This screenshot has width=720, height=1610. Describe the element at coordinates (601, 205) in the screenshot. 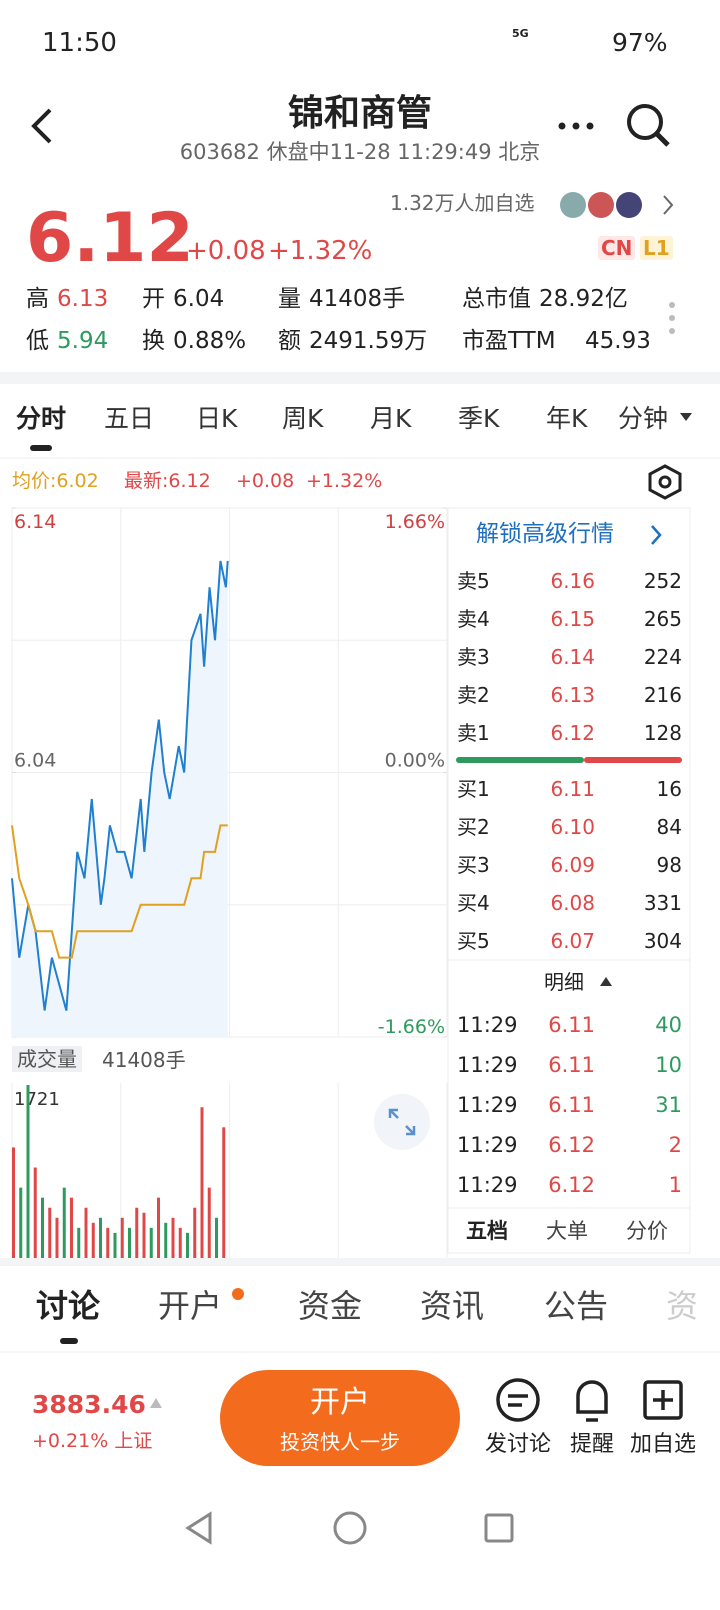

I see `avatars` at that location.